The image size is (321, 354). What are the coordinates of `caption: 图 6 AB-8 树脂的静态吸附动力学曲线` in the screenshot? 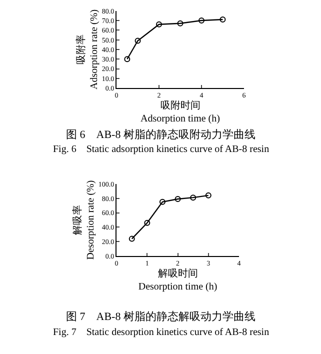 It's located at (161, 134).